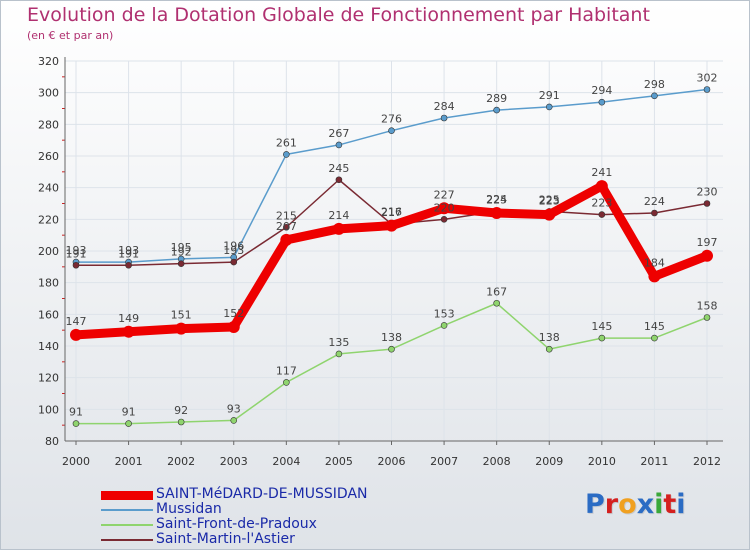 Image resolution: width=750 pixels, height=550 pixels. What do you see at coordinates (444, 106) in the screenshot?
I see `data-label: 284` at bounding box center [444, 106].